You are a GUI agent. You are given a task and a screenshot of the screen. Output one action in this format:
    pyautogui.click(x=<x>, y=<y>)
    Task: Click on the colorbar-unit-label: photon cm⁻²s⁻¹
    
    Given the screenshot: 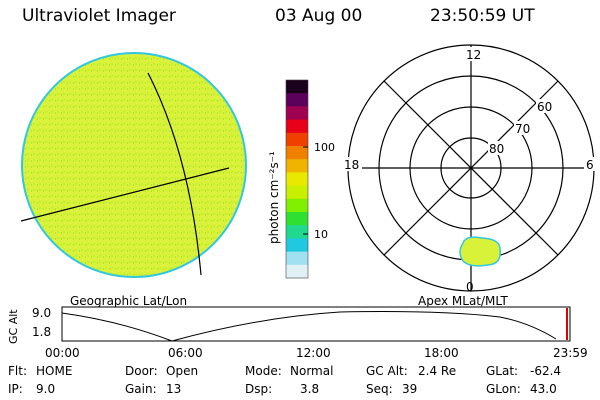 What is the action you would take?
    pyautogui.click(x=274, y=197)
    